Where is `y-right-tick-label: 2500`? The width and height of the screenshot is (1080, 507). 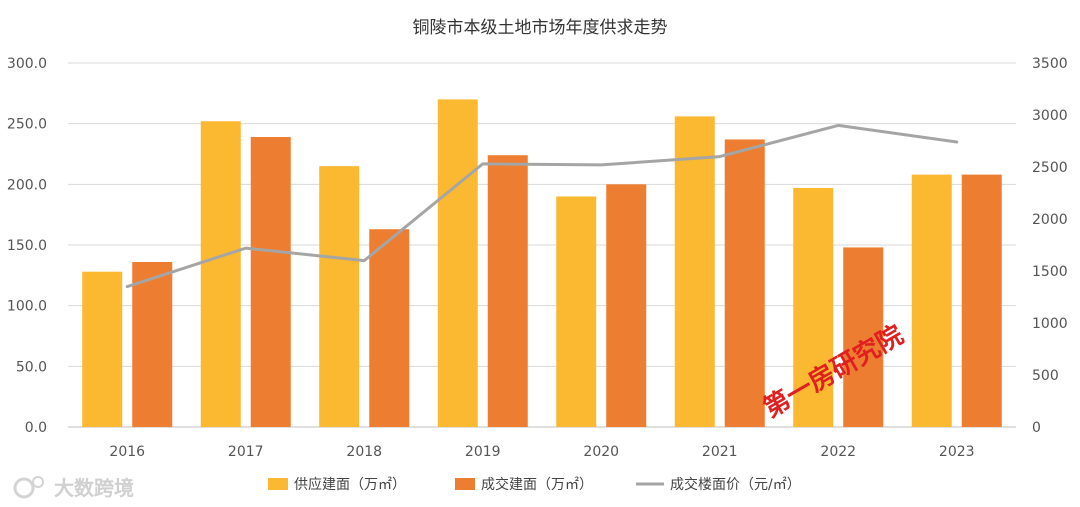 y-right-tick-label: 2500 is located at coordinates (1050, 168).